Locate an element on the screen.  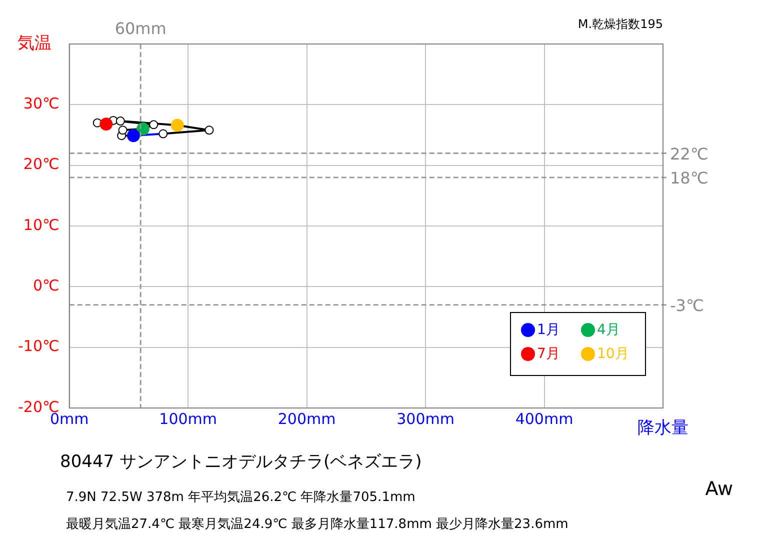
text: 80447 サンアントニオデルタチラ(ベネズエラ) is located at coordinates (241, 462).